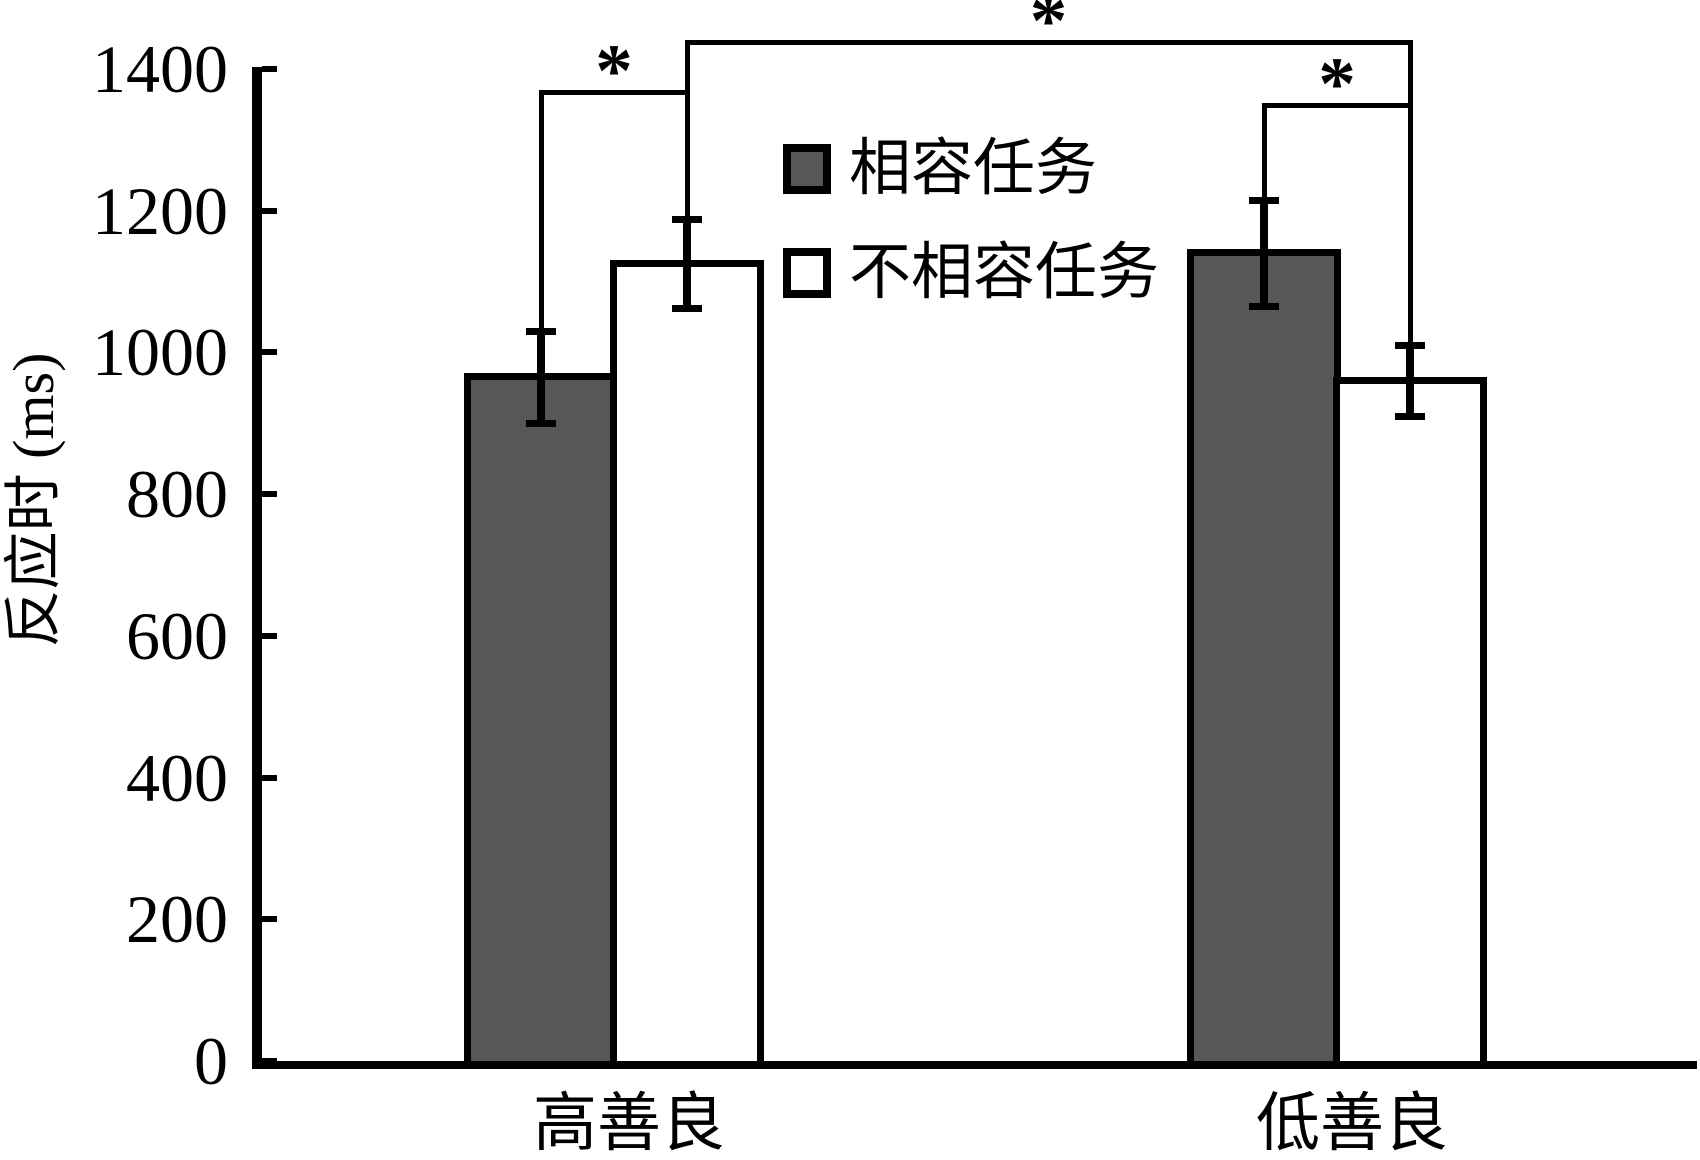 This screenshot has height=1160, width=1700. I want to click on compatible-swatch-icon, so click(807, 169).